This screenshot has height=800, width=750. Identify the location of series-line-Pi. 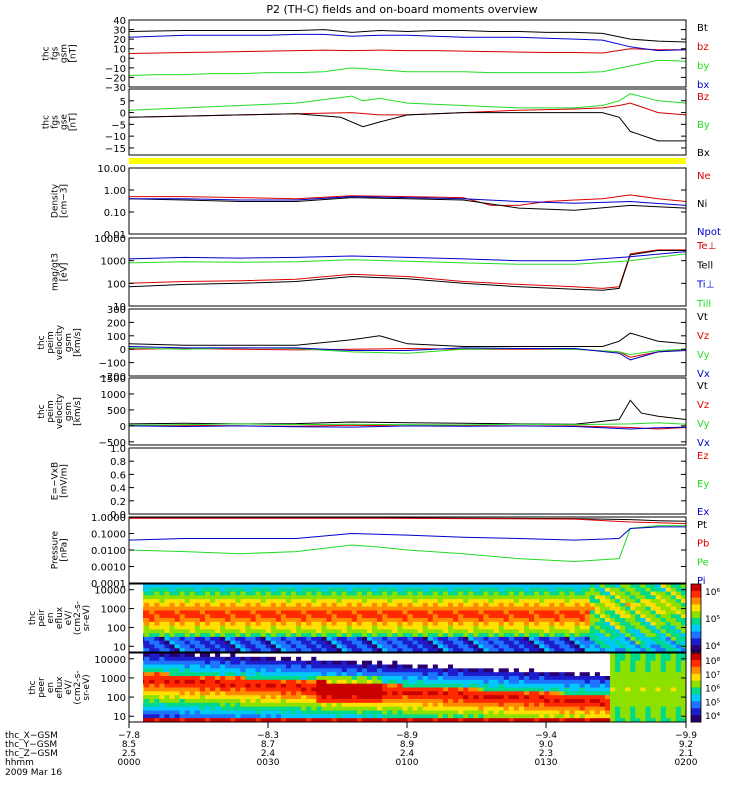
(407, 533).